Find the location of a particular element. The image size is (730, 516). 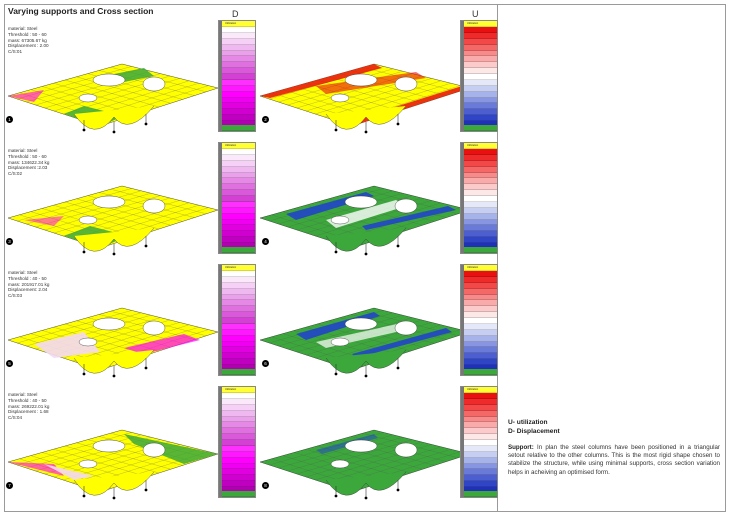

u1-underside-curve is located at coordinates (366, 117).